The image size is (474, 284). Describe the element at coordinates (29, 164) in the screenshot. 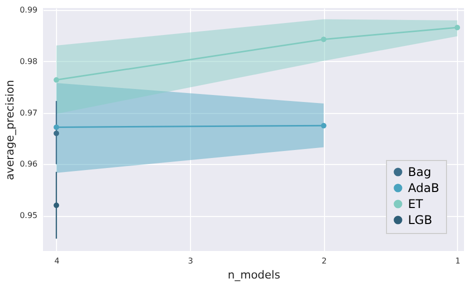

I see `y-tick-label: 0.96` at that location.